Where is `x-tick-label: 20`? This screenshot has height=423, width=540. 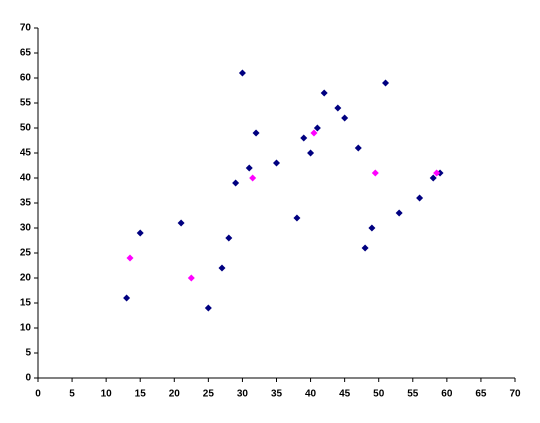
x-tick-label: 20 is located at coordinates (175, 394).